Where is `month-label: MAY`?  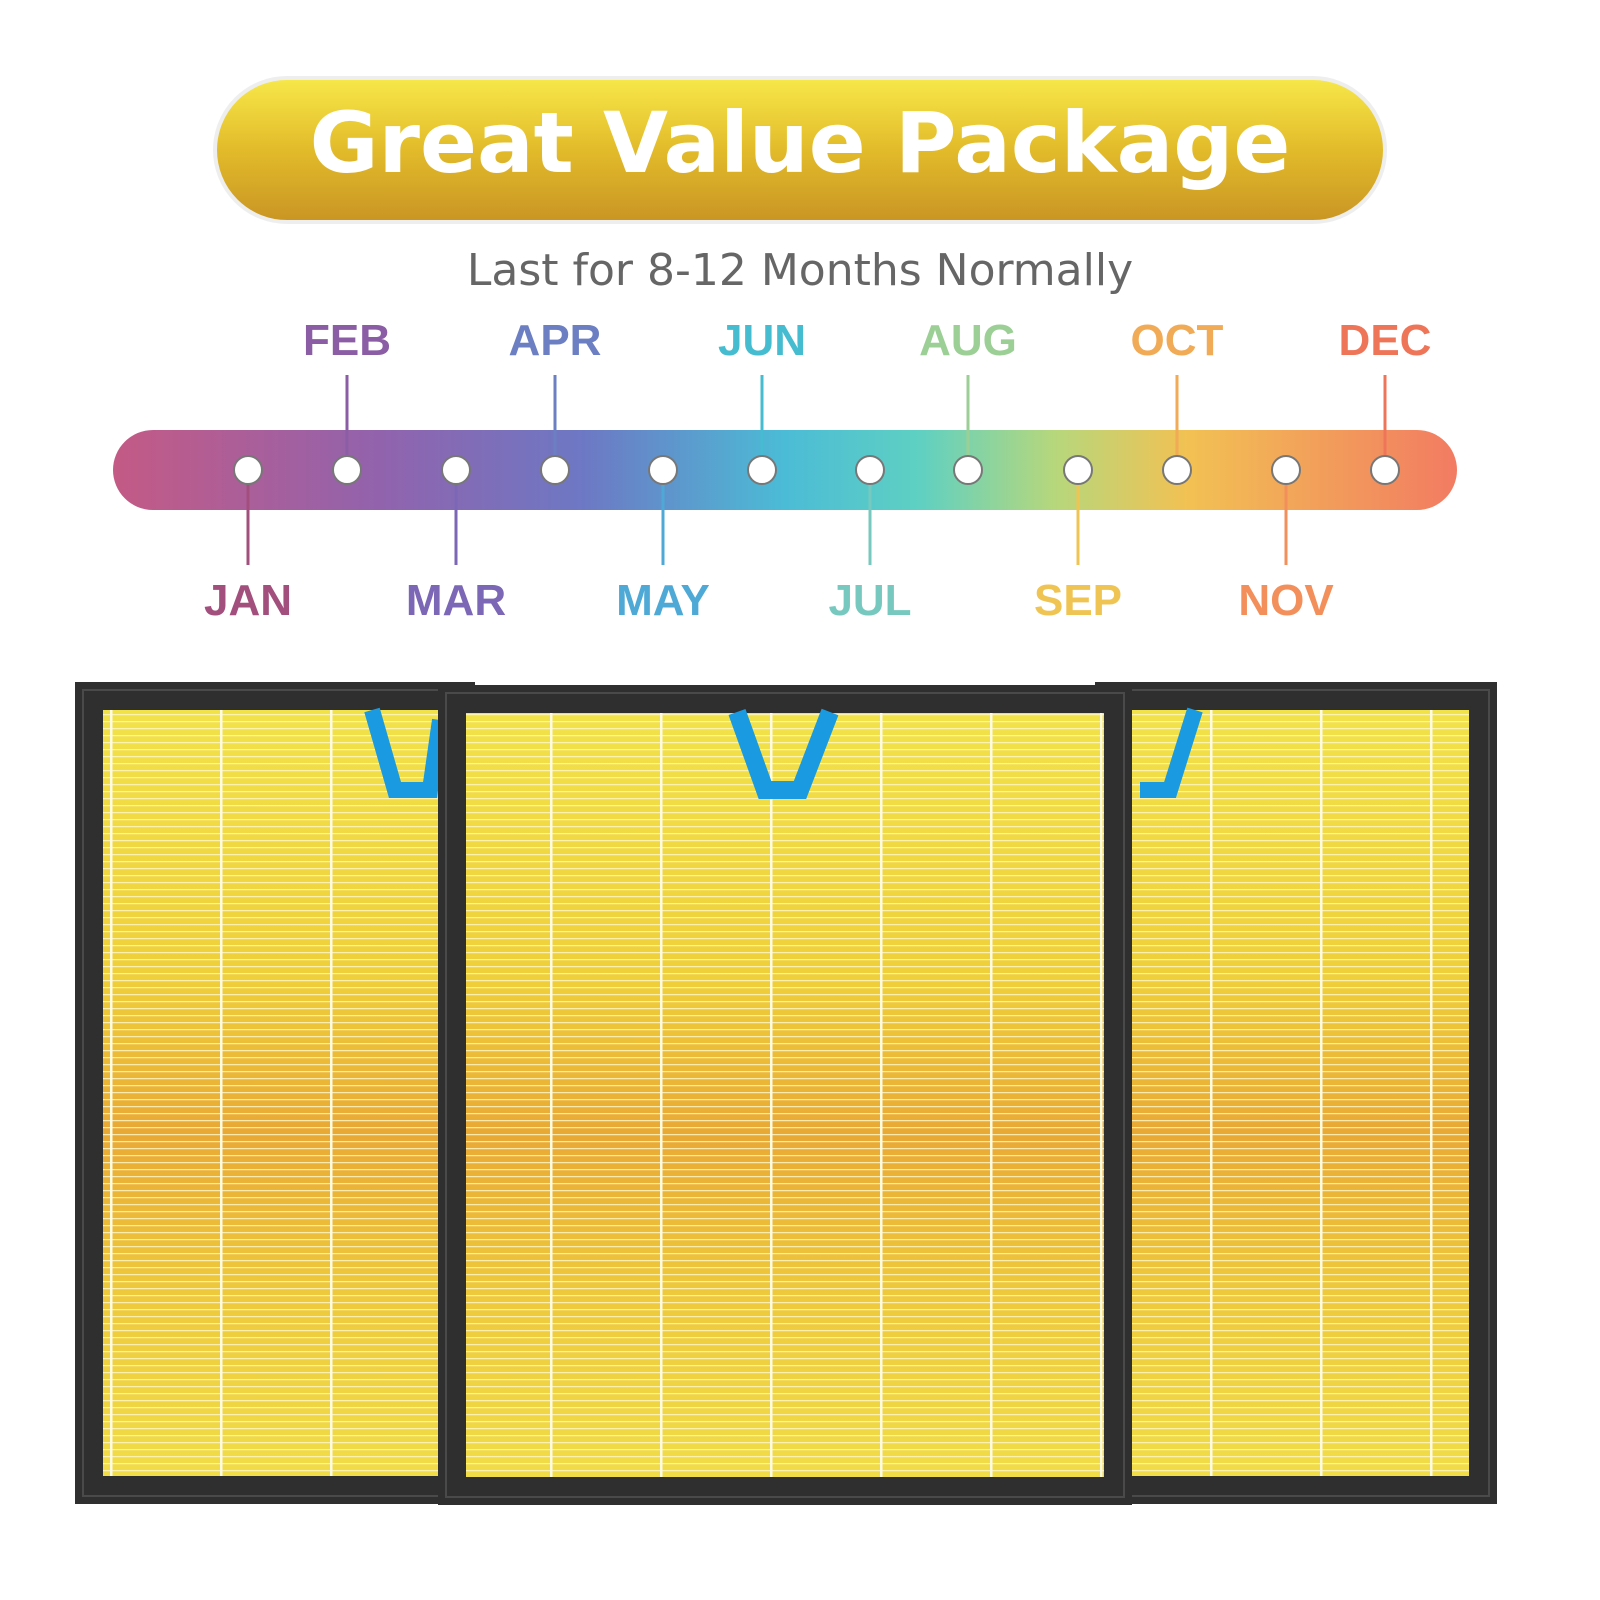
month-label: MAY is located at coordinates (663, 600).